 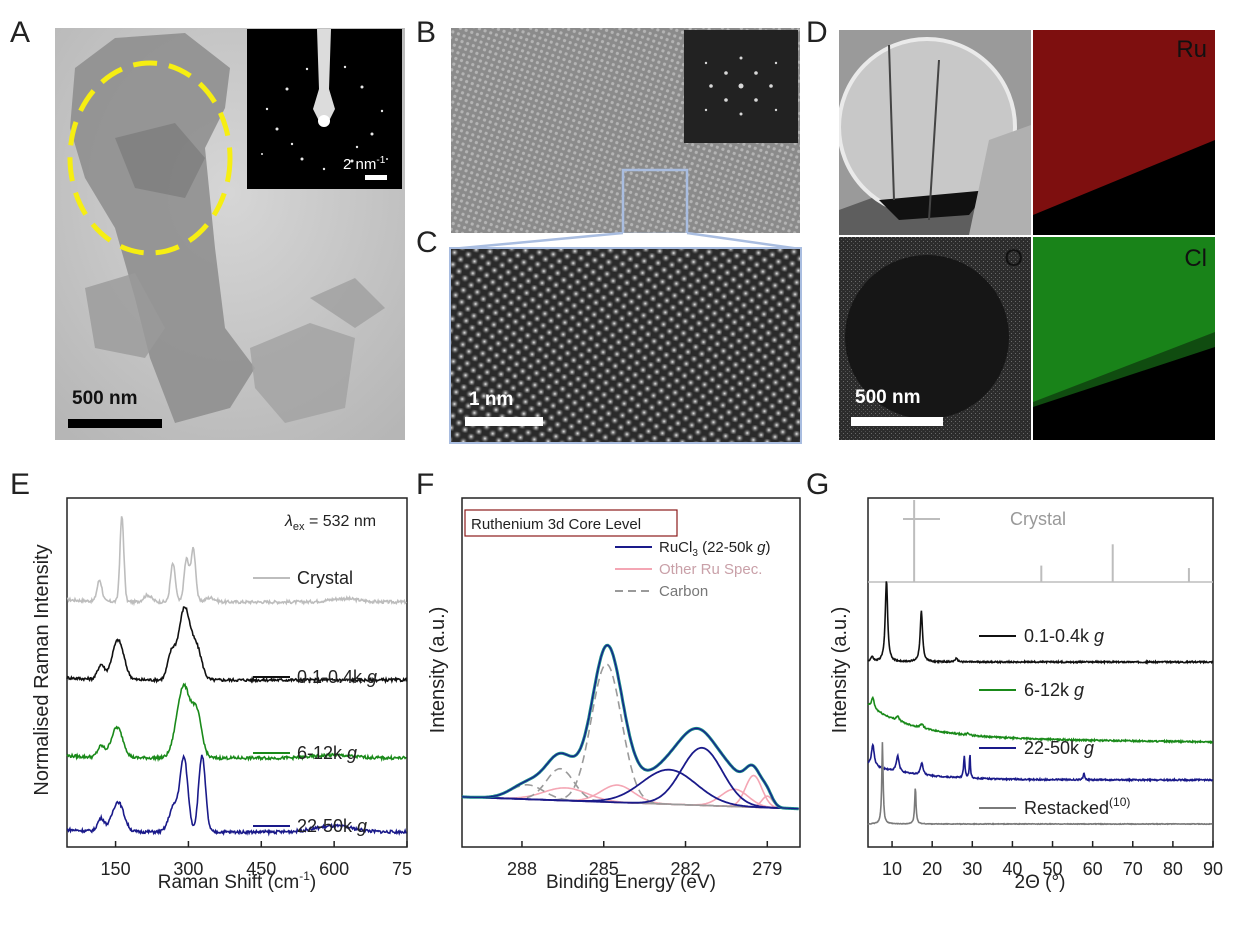 What do you see at coordinates (710, 569) in the screenshot?
I see `legend-label-1: Other Ru Spec.` at bounding box center [710, 569].